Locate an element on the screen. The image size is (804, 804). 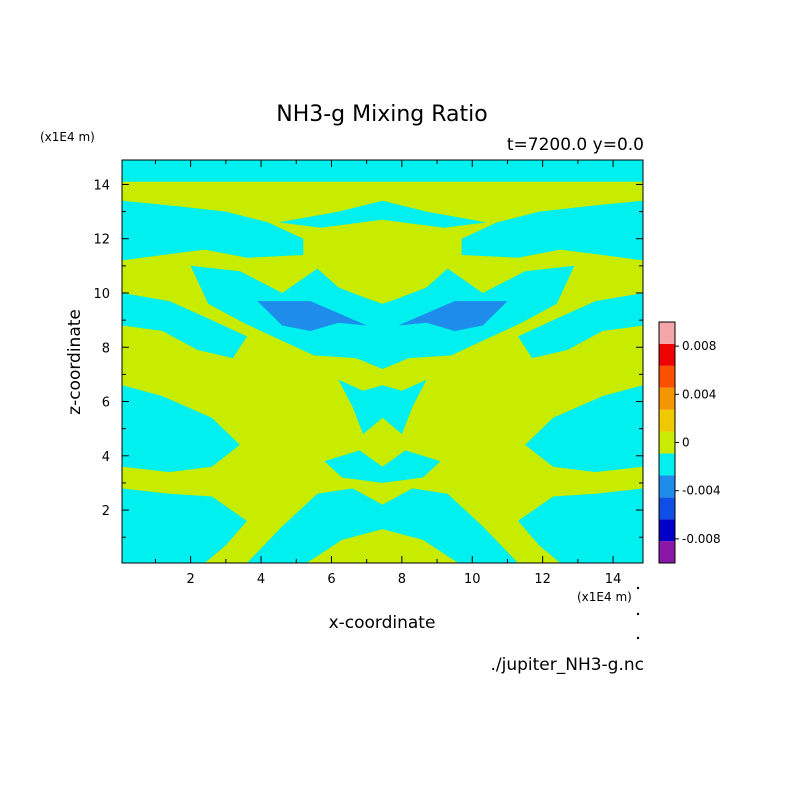
x-axis-label: x-coordinate is located at coordinates (382, 623).